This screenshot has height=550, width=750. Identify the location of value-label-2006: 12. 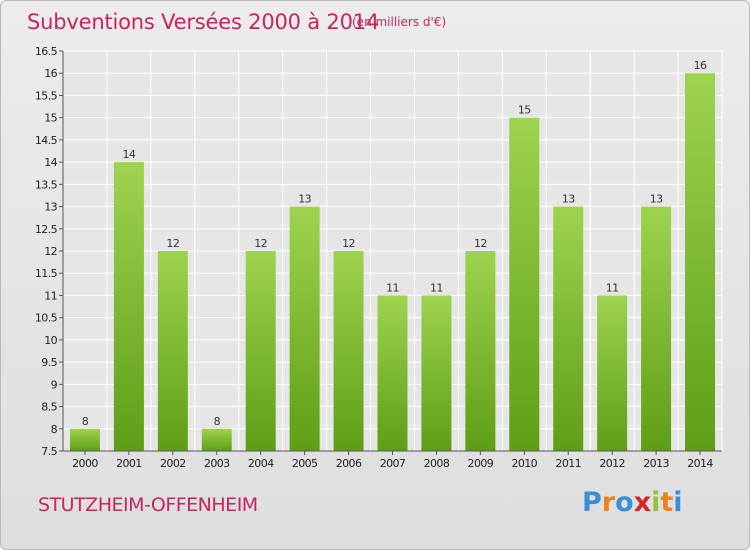
(348, 243).